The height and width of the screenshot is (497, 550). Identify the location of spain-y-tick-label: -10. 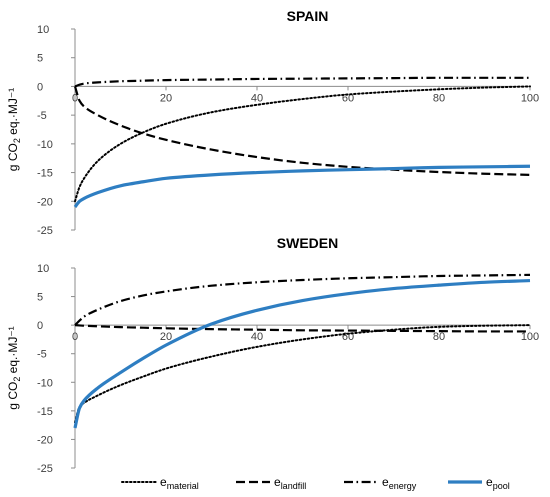
(45, 145).